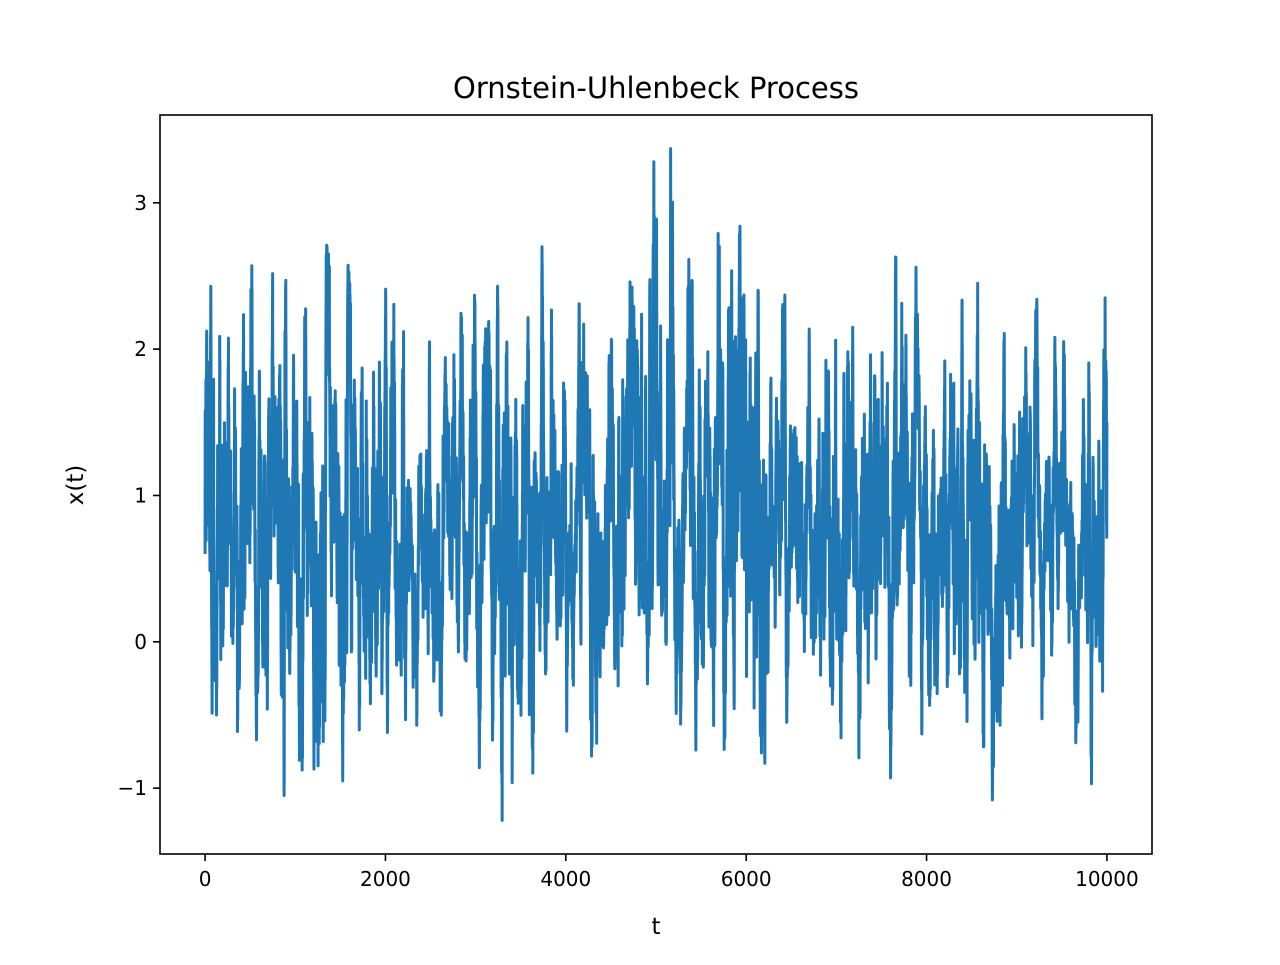 Image resolution: width=1280 pixels, height=965 pixels. Describe the element at coordinates (140, 349) in the screenshot. I see `y-tick-label: 2` at that location.